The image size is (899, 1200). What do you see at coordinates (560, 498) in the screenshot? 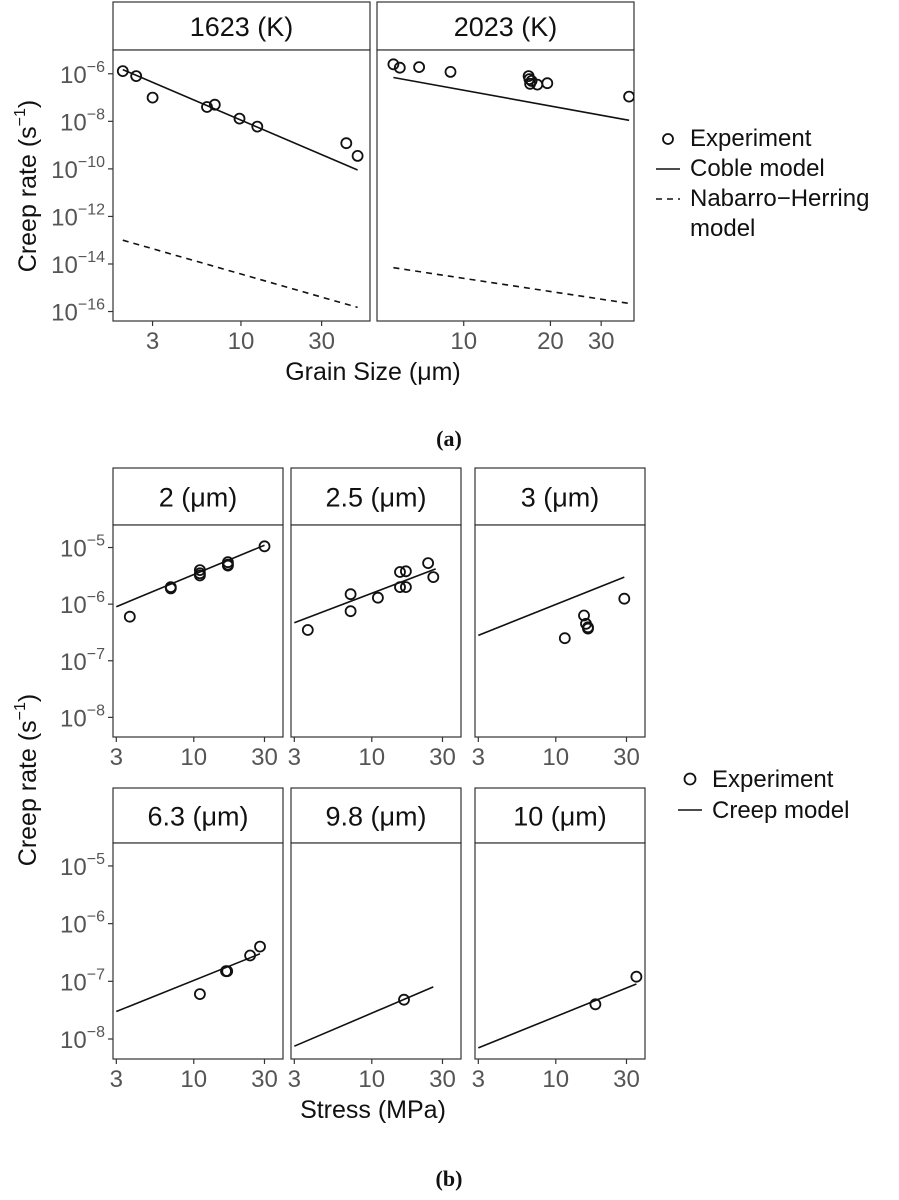
I see `strip-label: 3 (μm)` at bounding box center [560, 498].